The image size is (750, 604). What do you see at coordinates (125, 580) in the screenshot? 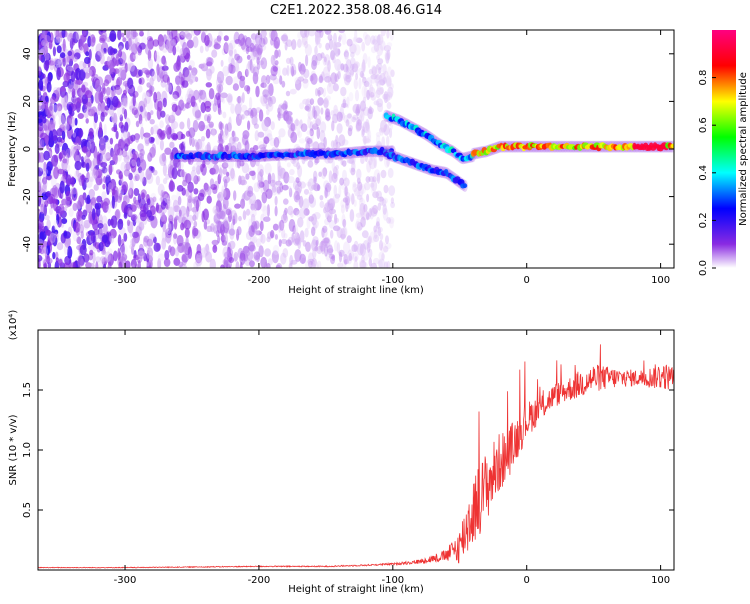
I see `x-tick-label: -300` at bounding box center [125, 580].